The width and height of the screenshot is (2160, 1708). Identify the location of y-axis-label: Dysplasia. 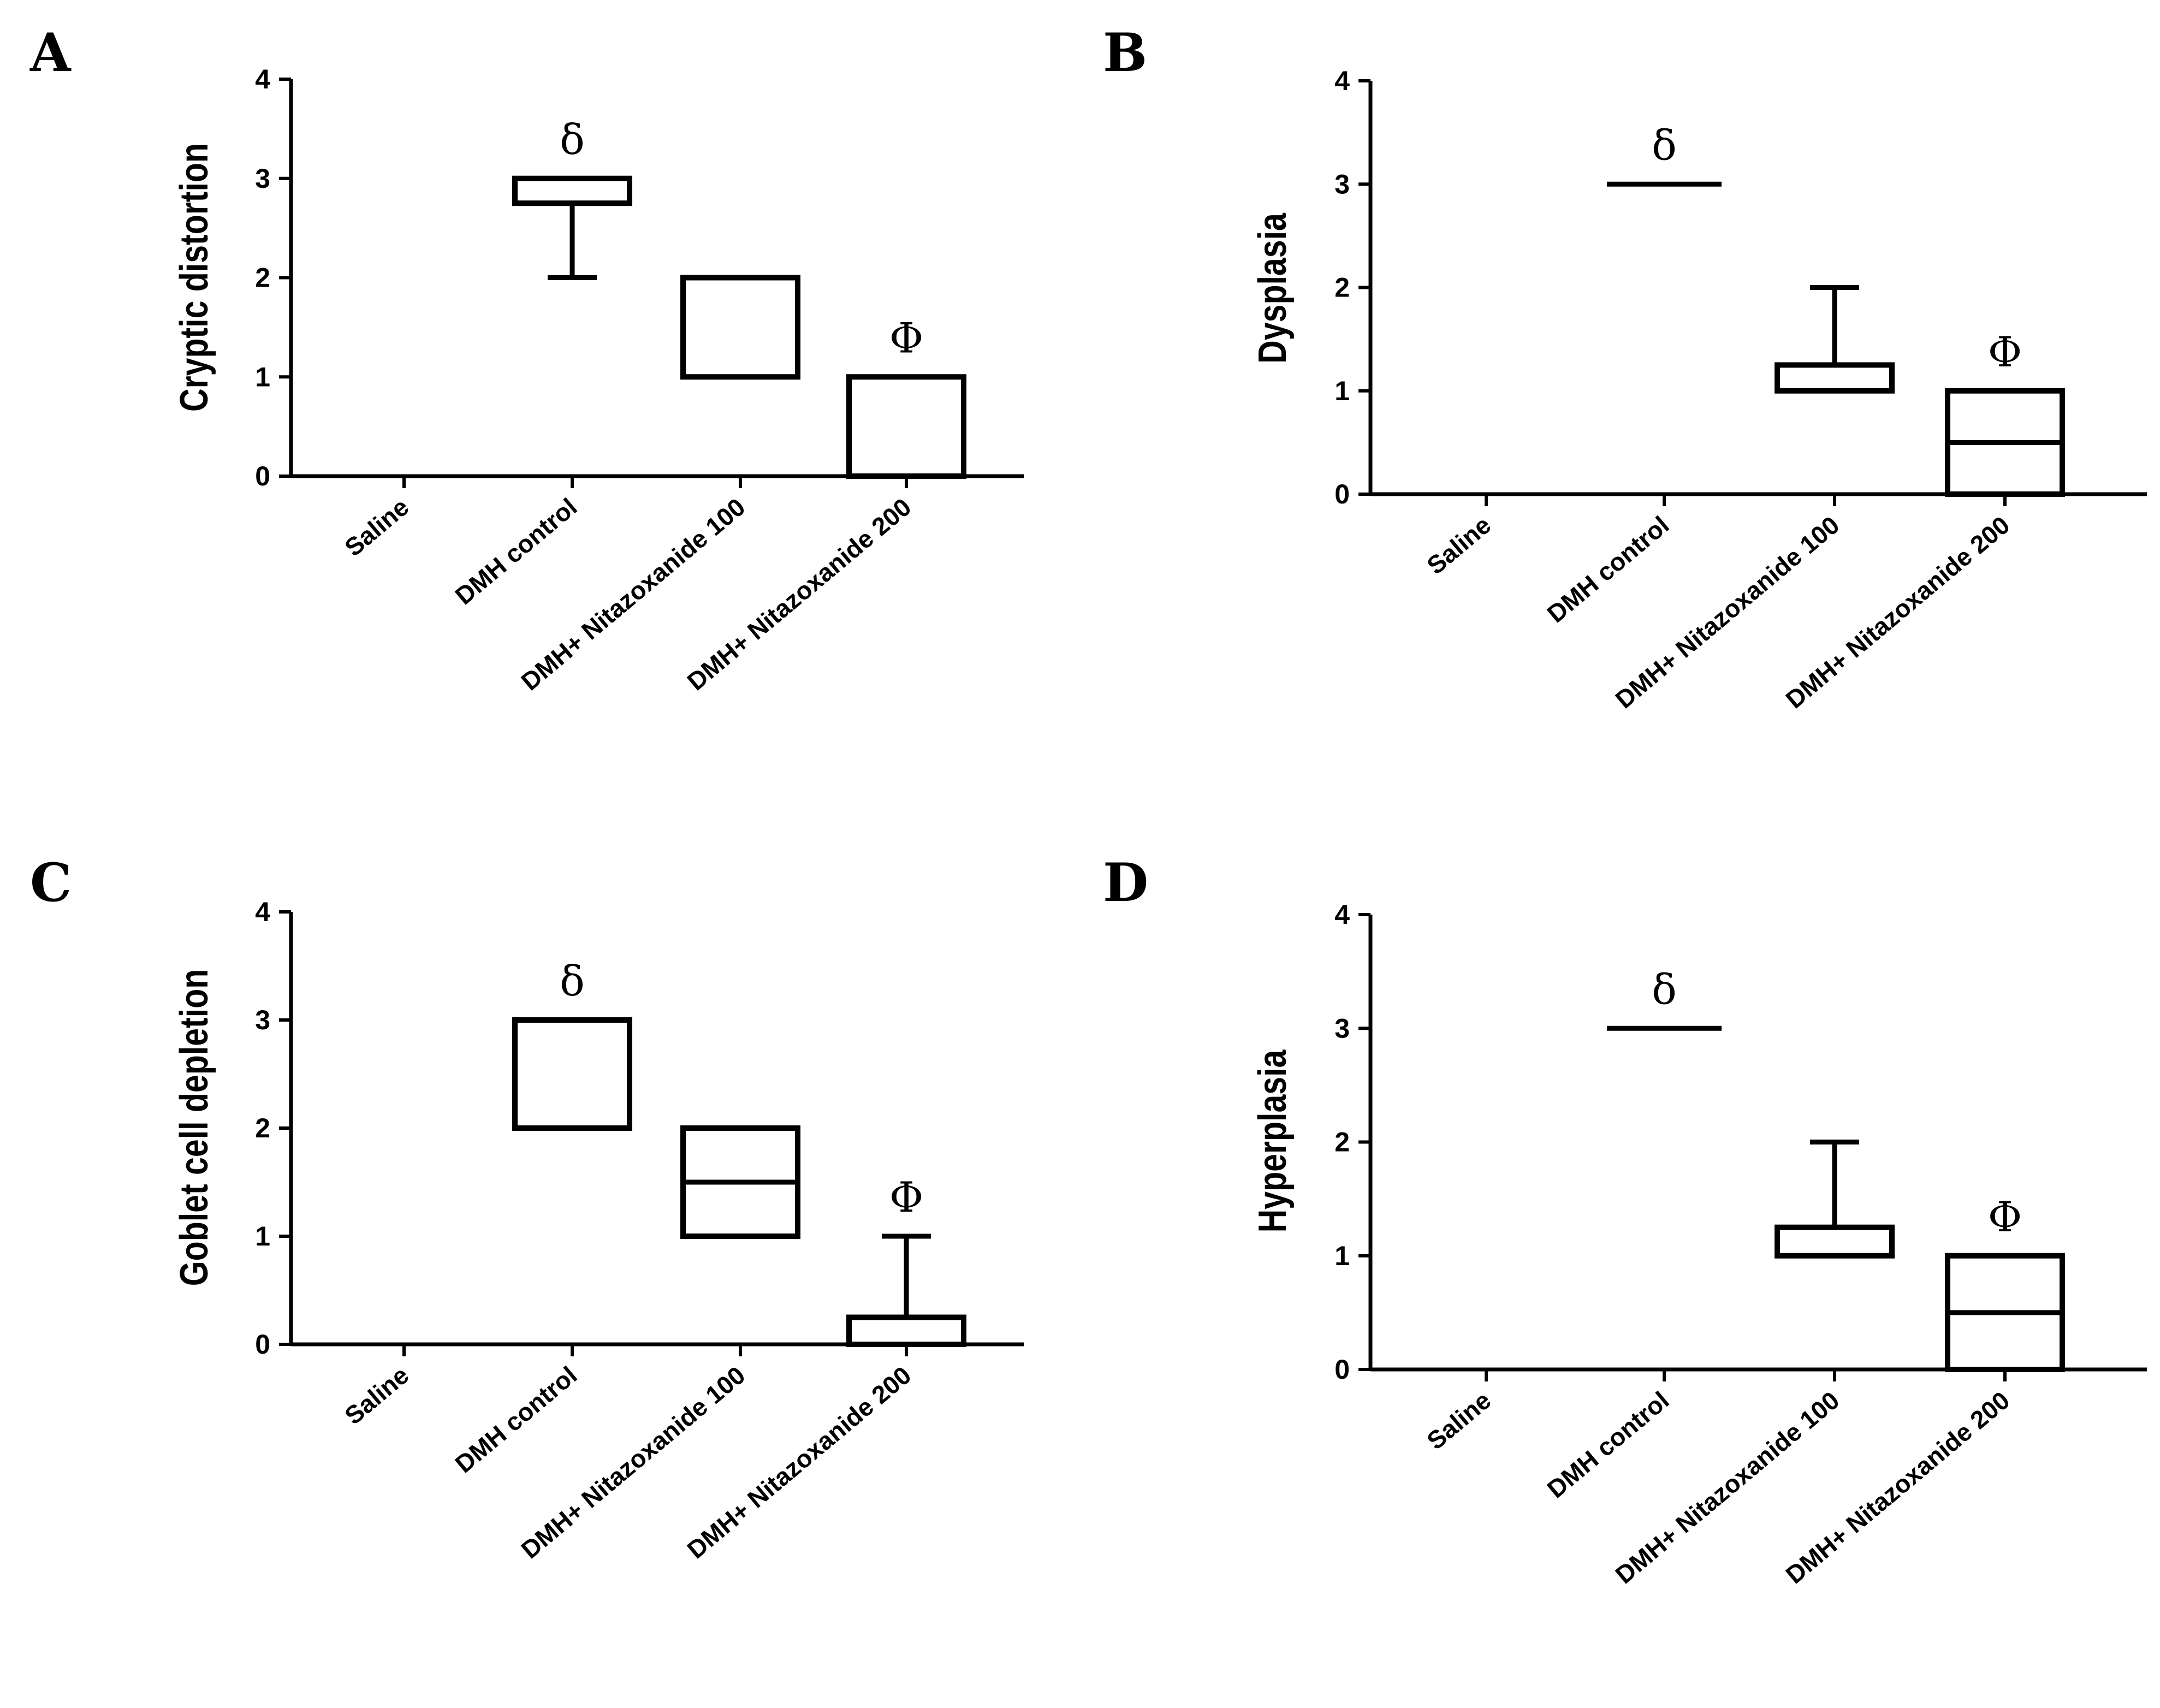
(1272, 288).